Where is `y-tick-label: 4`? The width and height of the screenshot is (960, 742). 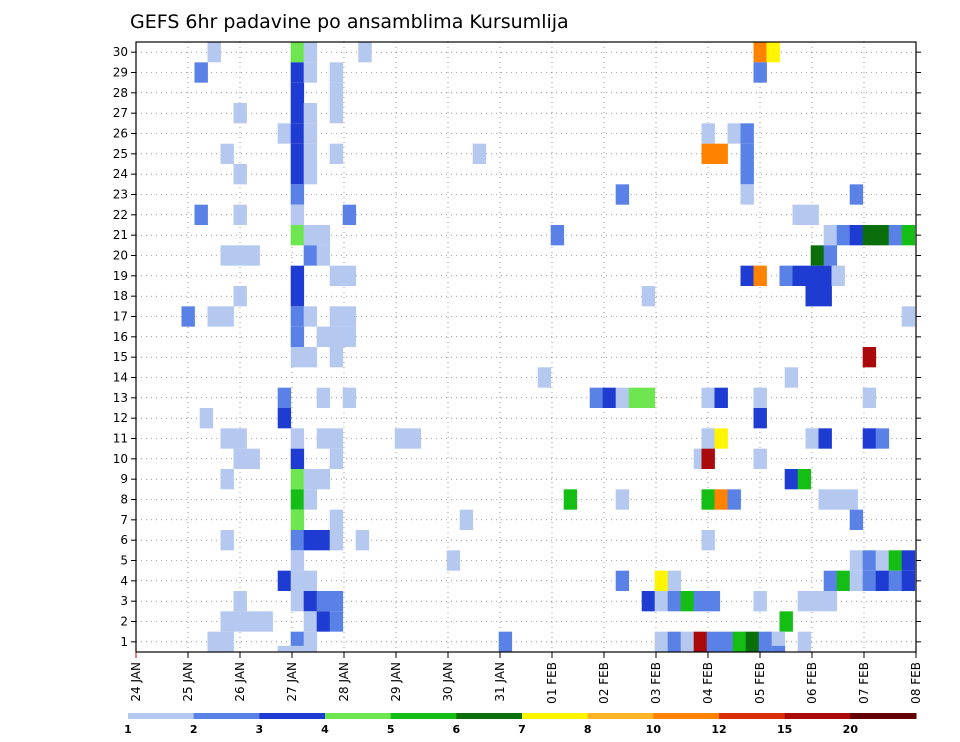 y-tick-label: 4 is located at coordinates (124, 581).